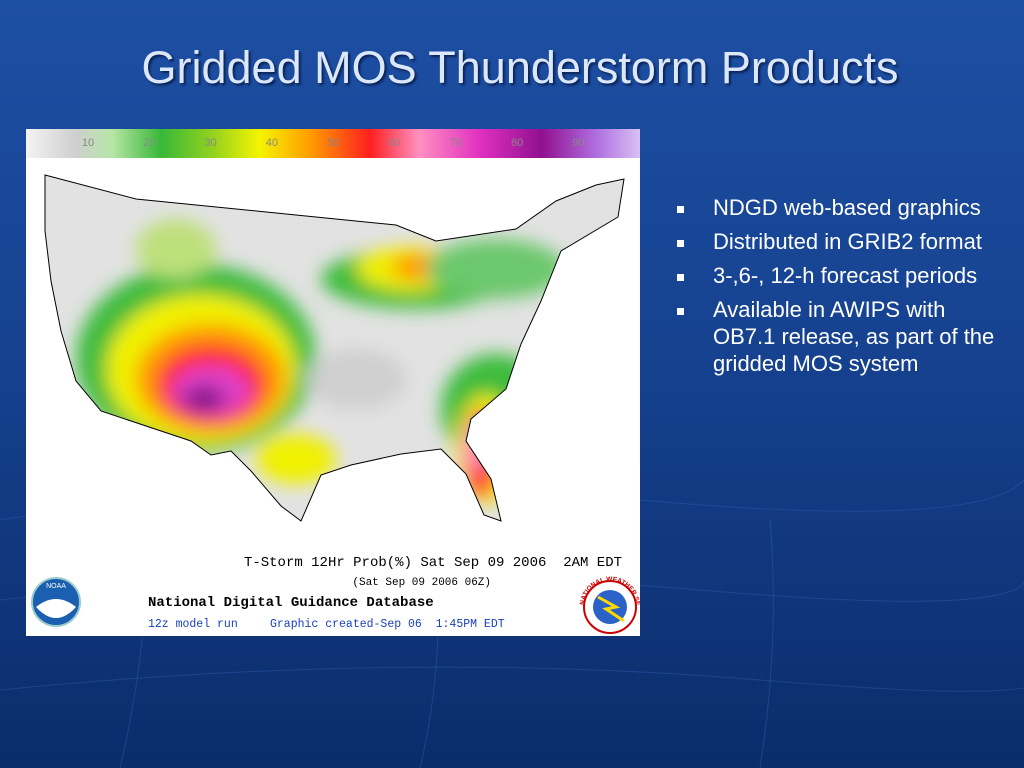 This screenshot has width=1024, height=768. What do you see at coordinates (56, 586) in the screenshot?
I see `logo-text: NOAA` at bounding box center [56, 586].